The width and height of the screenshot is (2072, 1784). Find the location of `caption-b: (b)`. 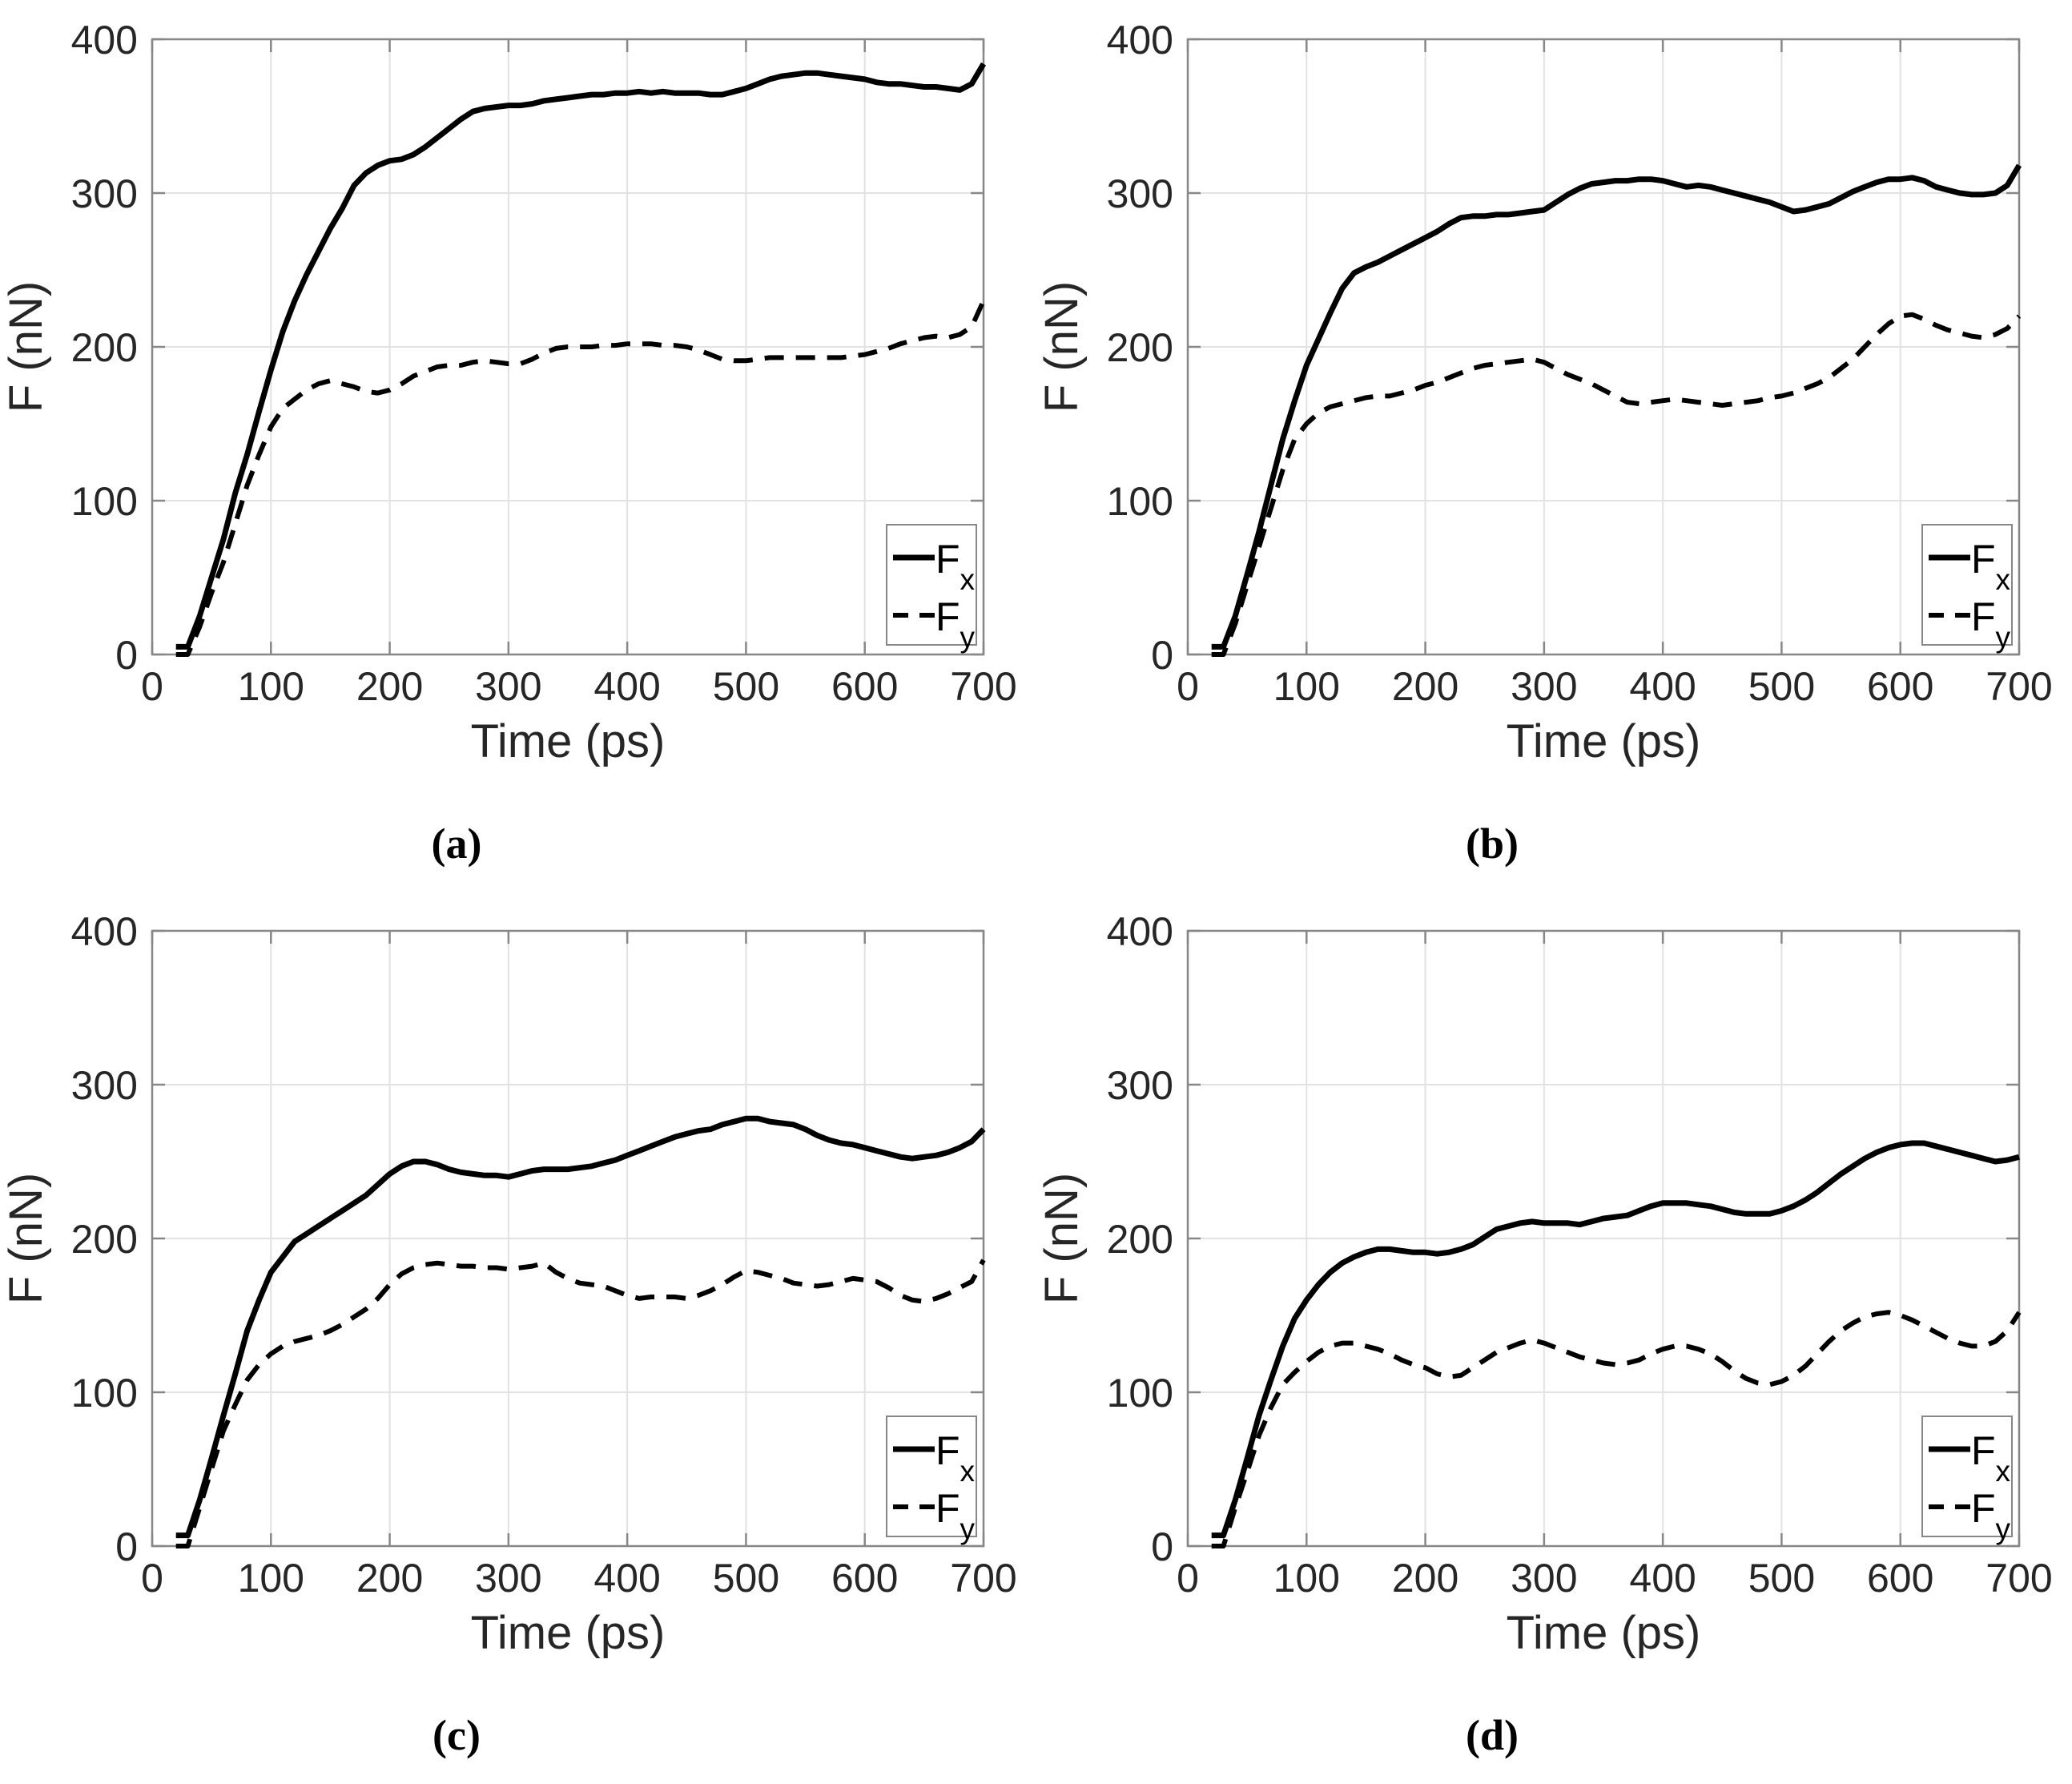

caption-b: (b) is located at coordinates (1492, 844).